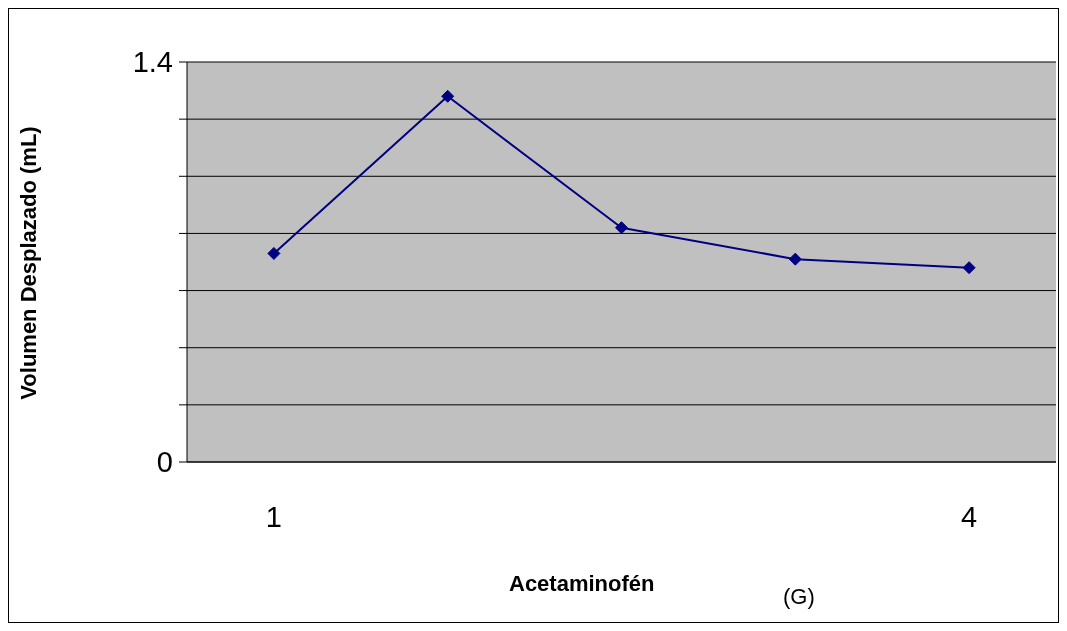 The height and width of the screenshot is (631, 1067). What do you see at coordinates (582, 584) in the screenshot?
I see `x-axis-title: Acetaminofén` at bounding box center [582, 584].